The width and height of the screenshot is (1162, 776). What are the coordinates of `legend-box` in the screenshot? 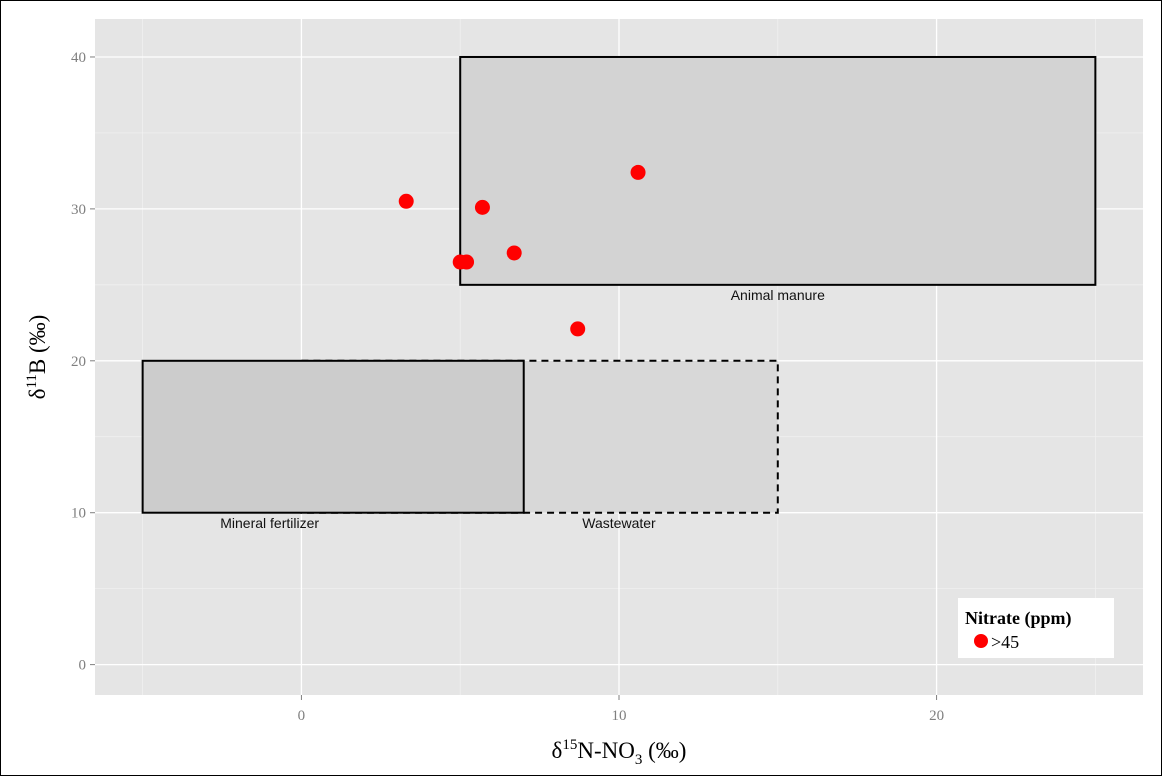 It's located at (1036, 628).